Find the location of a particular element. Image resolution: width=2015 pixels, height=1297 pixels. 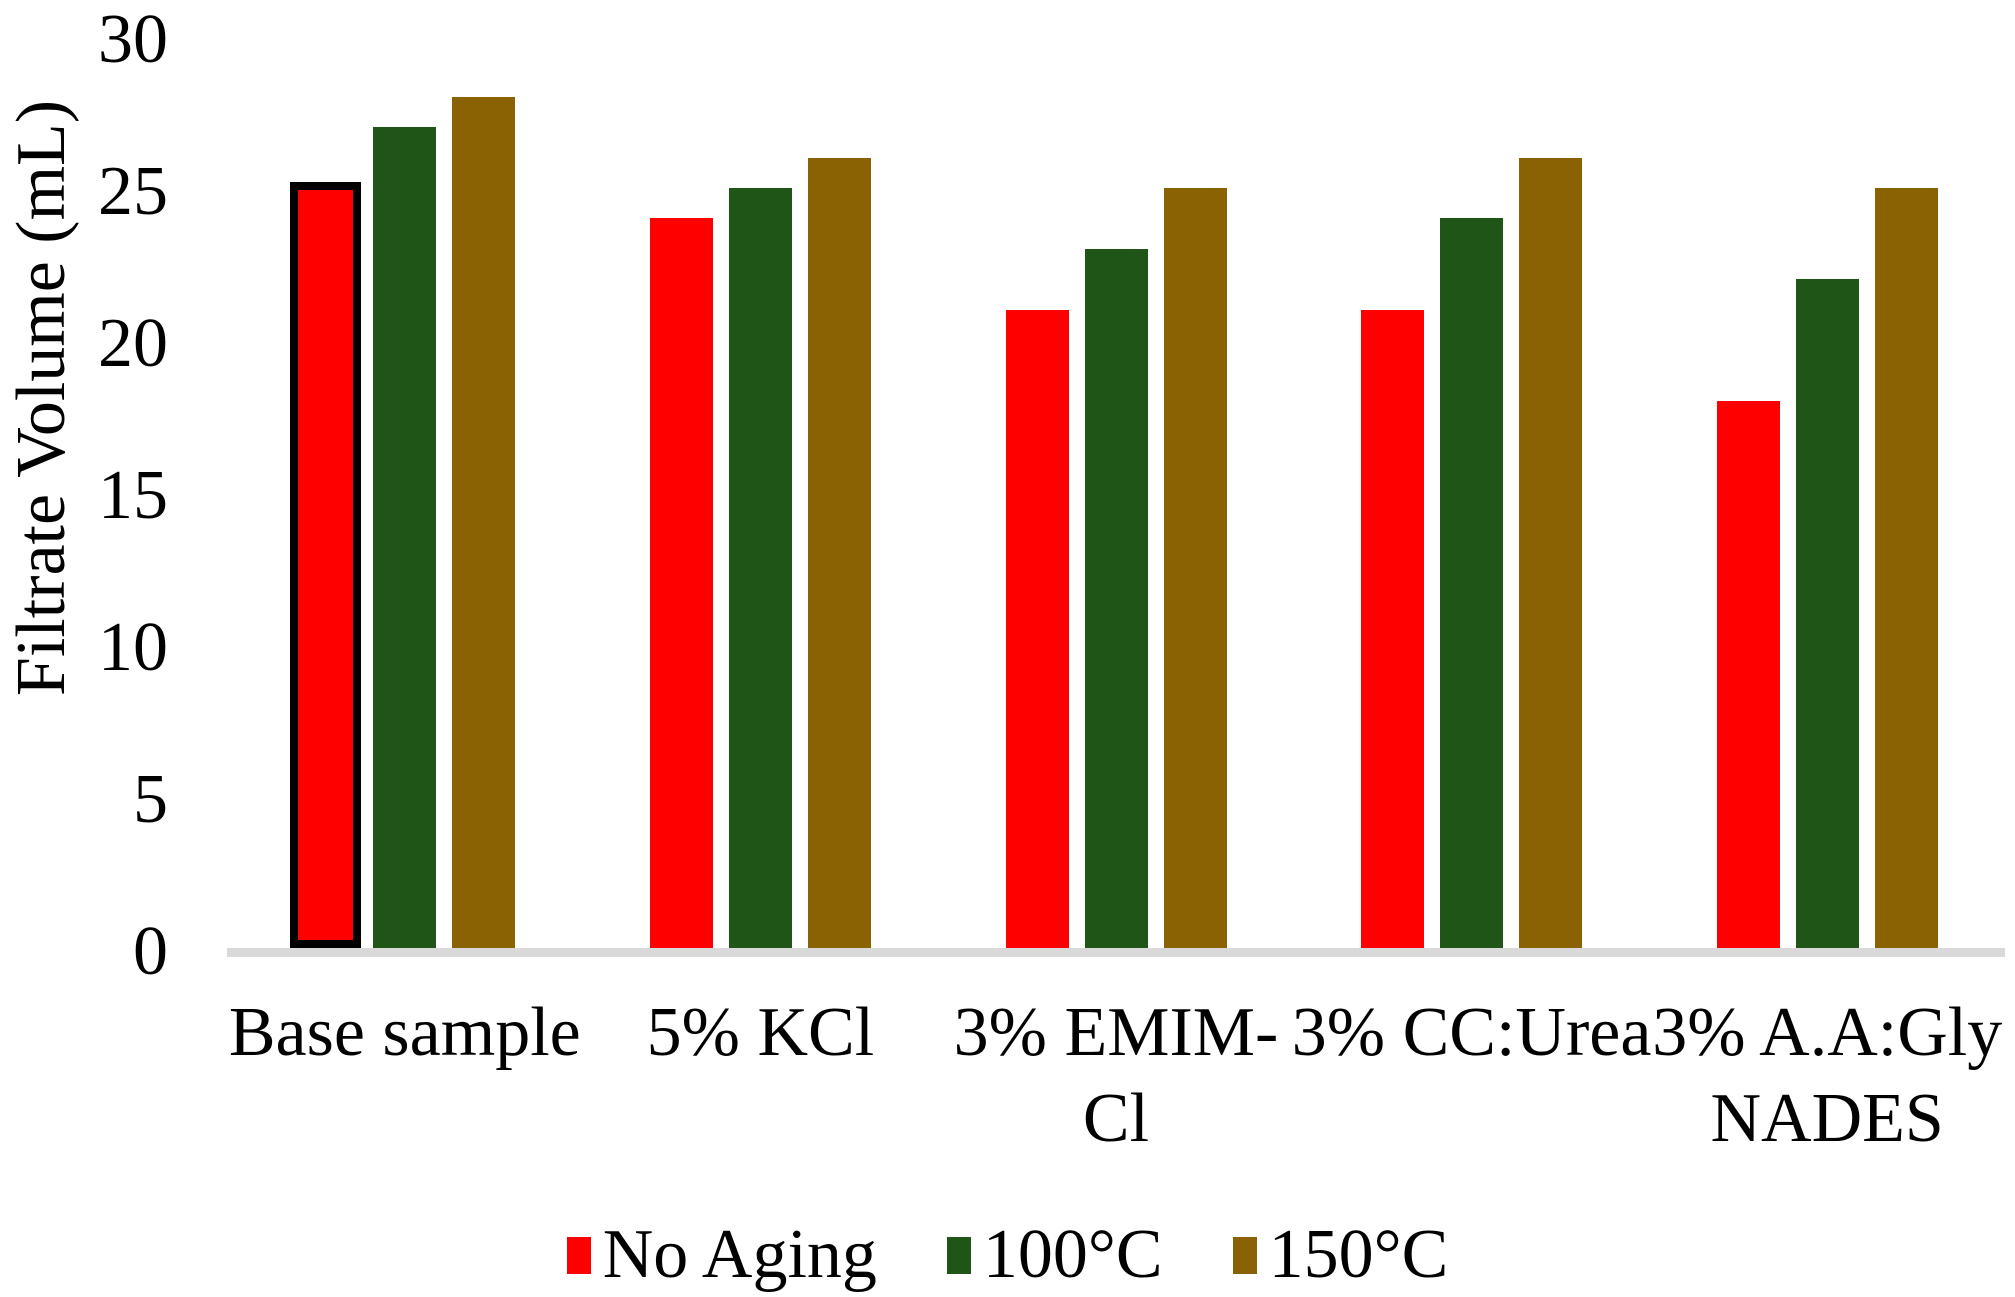

bar-no-aging-cat0 is located at coordinates (326, 565).